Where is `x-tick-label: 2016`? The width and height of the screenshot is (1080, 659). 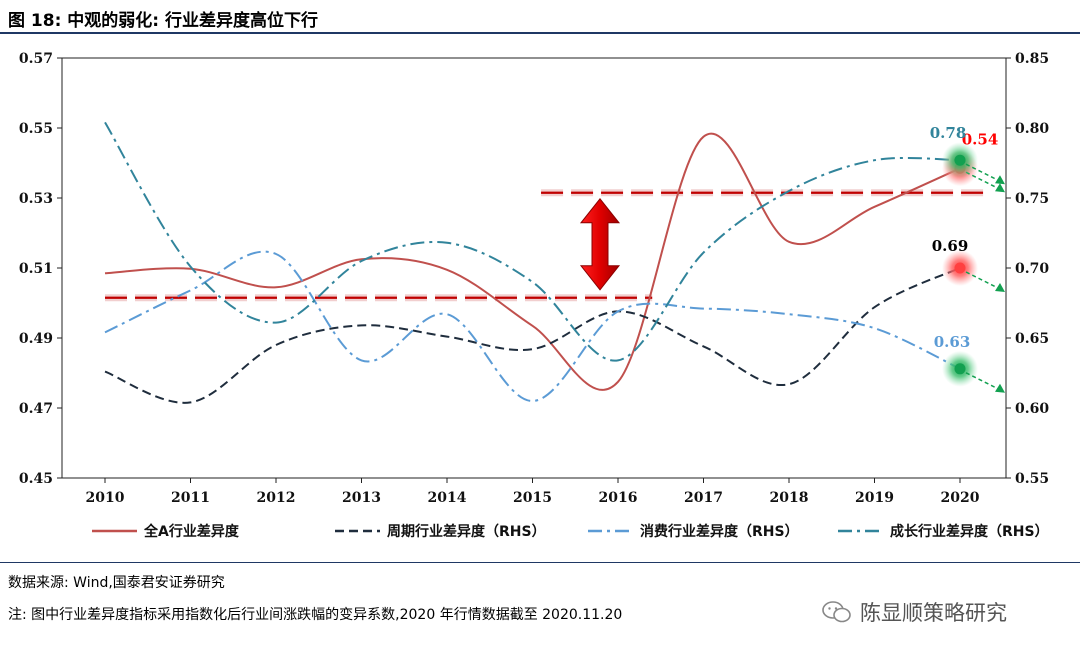
x-tick-label: 2016 is located at coordinates (618, 498).